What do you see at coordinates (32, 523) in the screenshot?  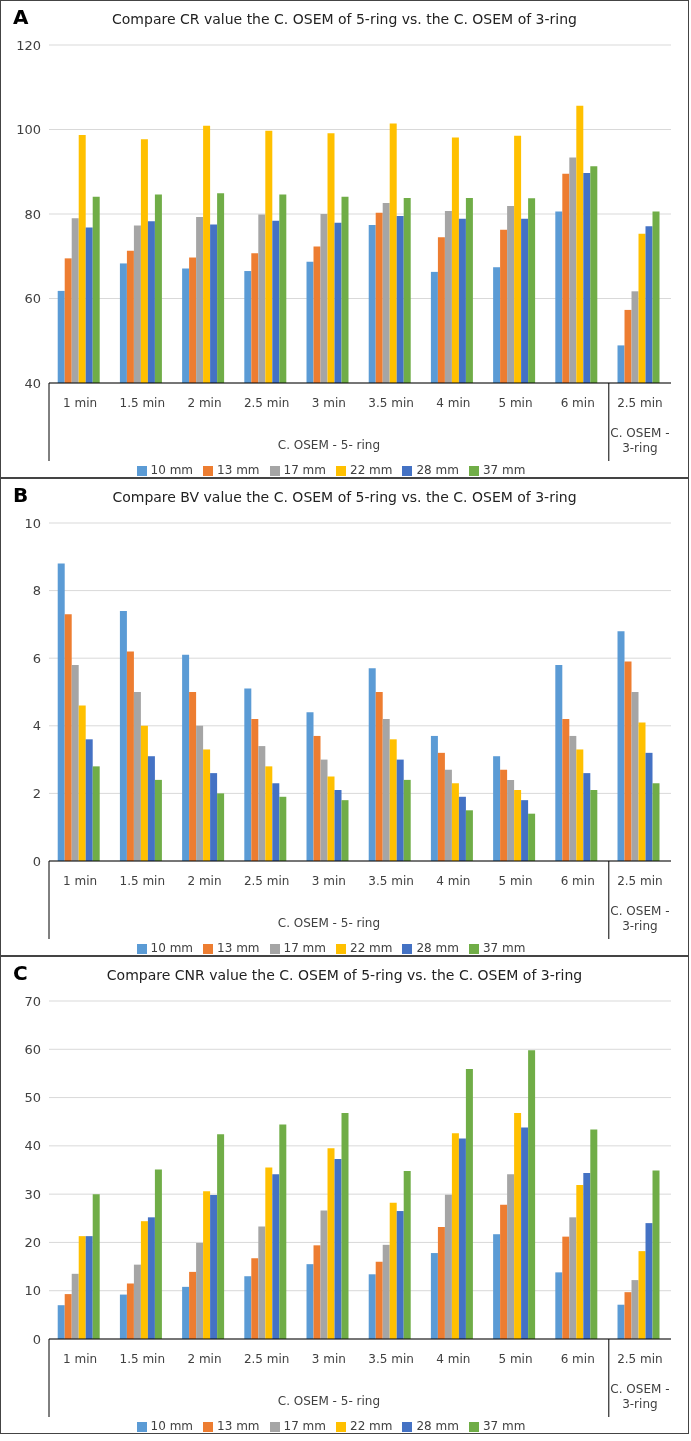 I see `y-tick-label: 10` at bounding box center [32, 523].